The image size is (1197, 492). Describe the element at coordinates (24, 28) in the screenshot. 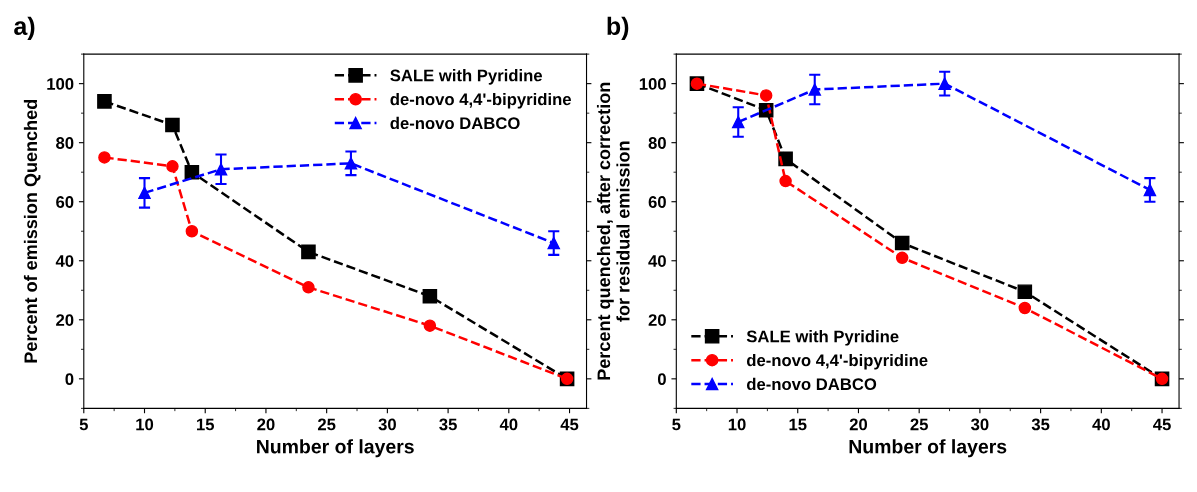

I see `chart-title: a)` at that location.